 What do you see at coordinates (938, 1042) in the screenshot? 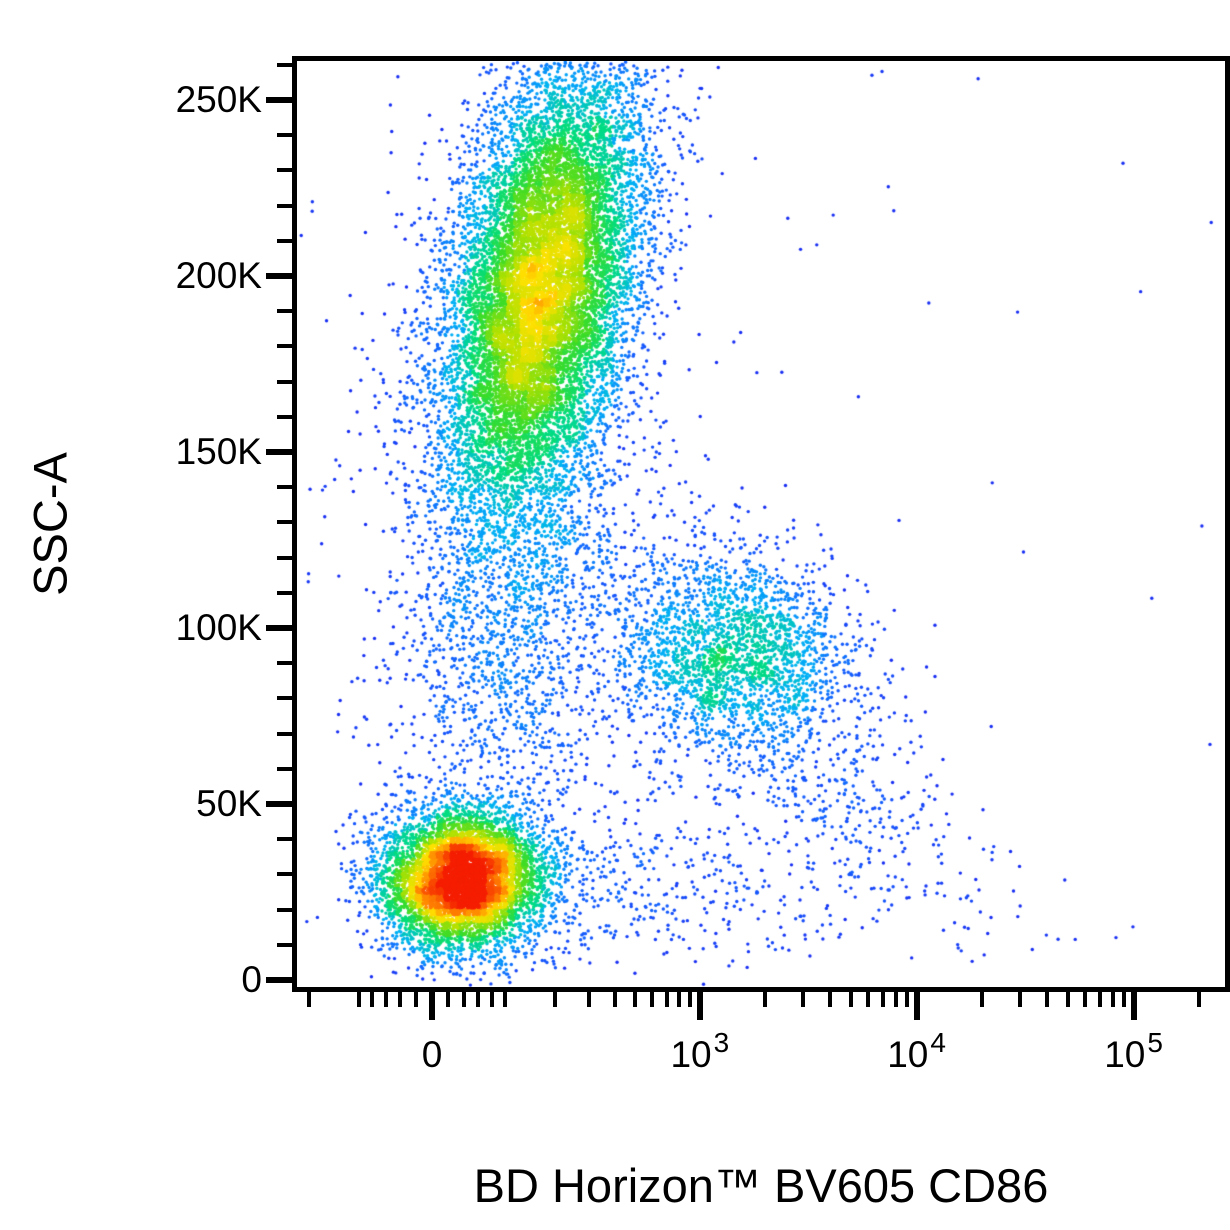
I see `x-tick-exponent: 4` at bounding box center [938, 1042].